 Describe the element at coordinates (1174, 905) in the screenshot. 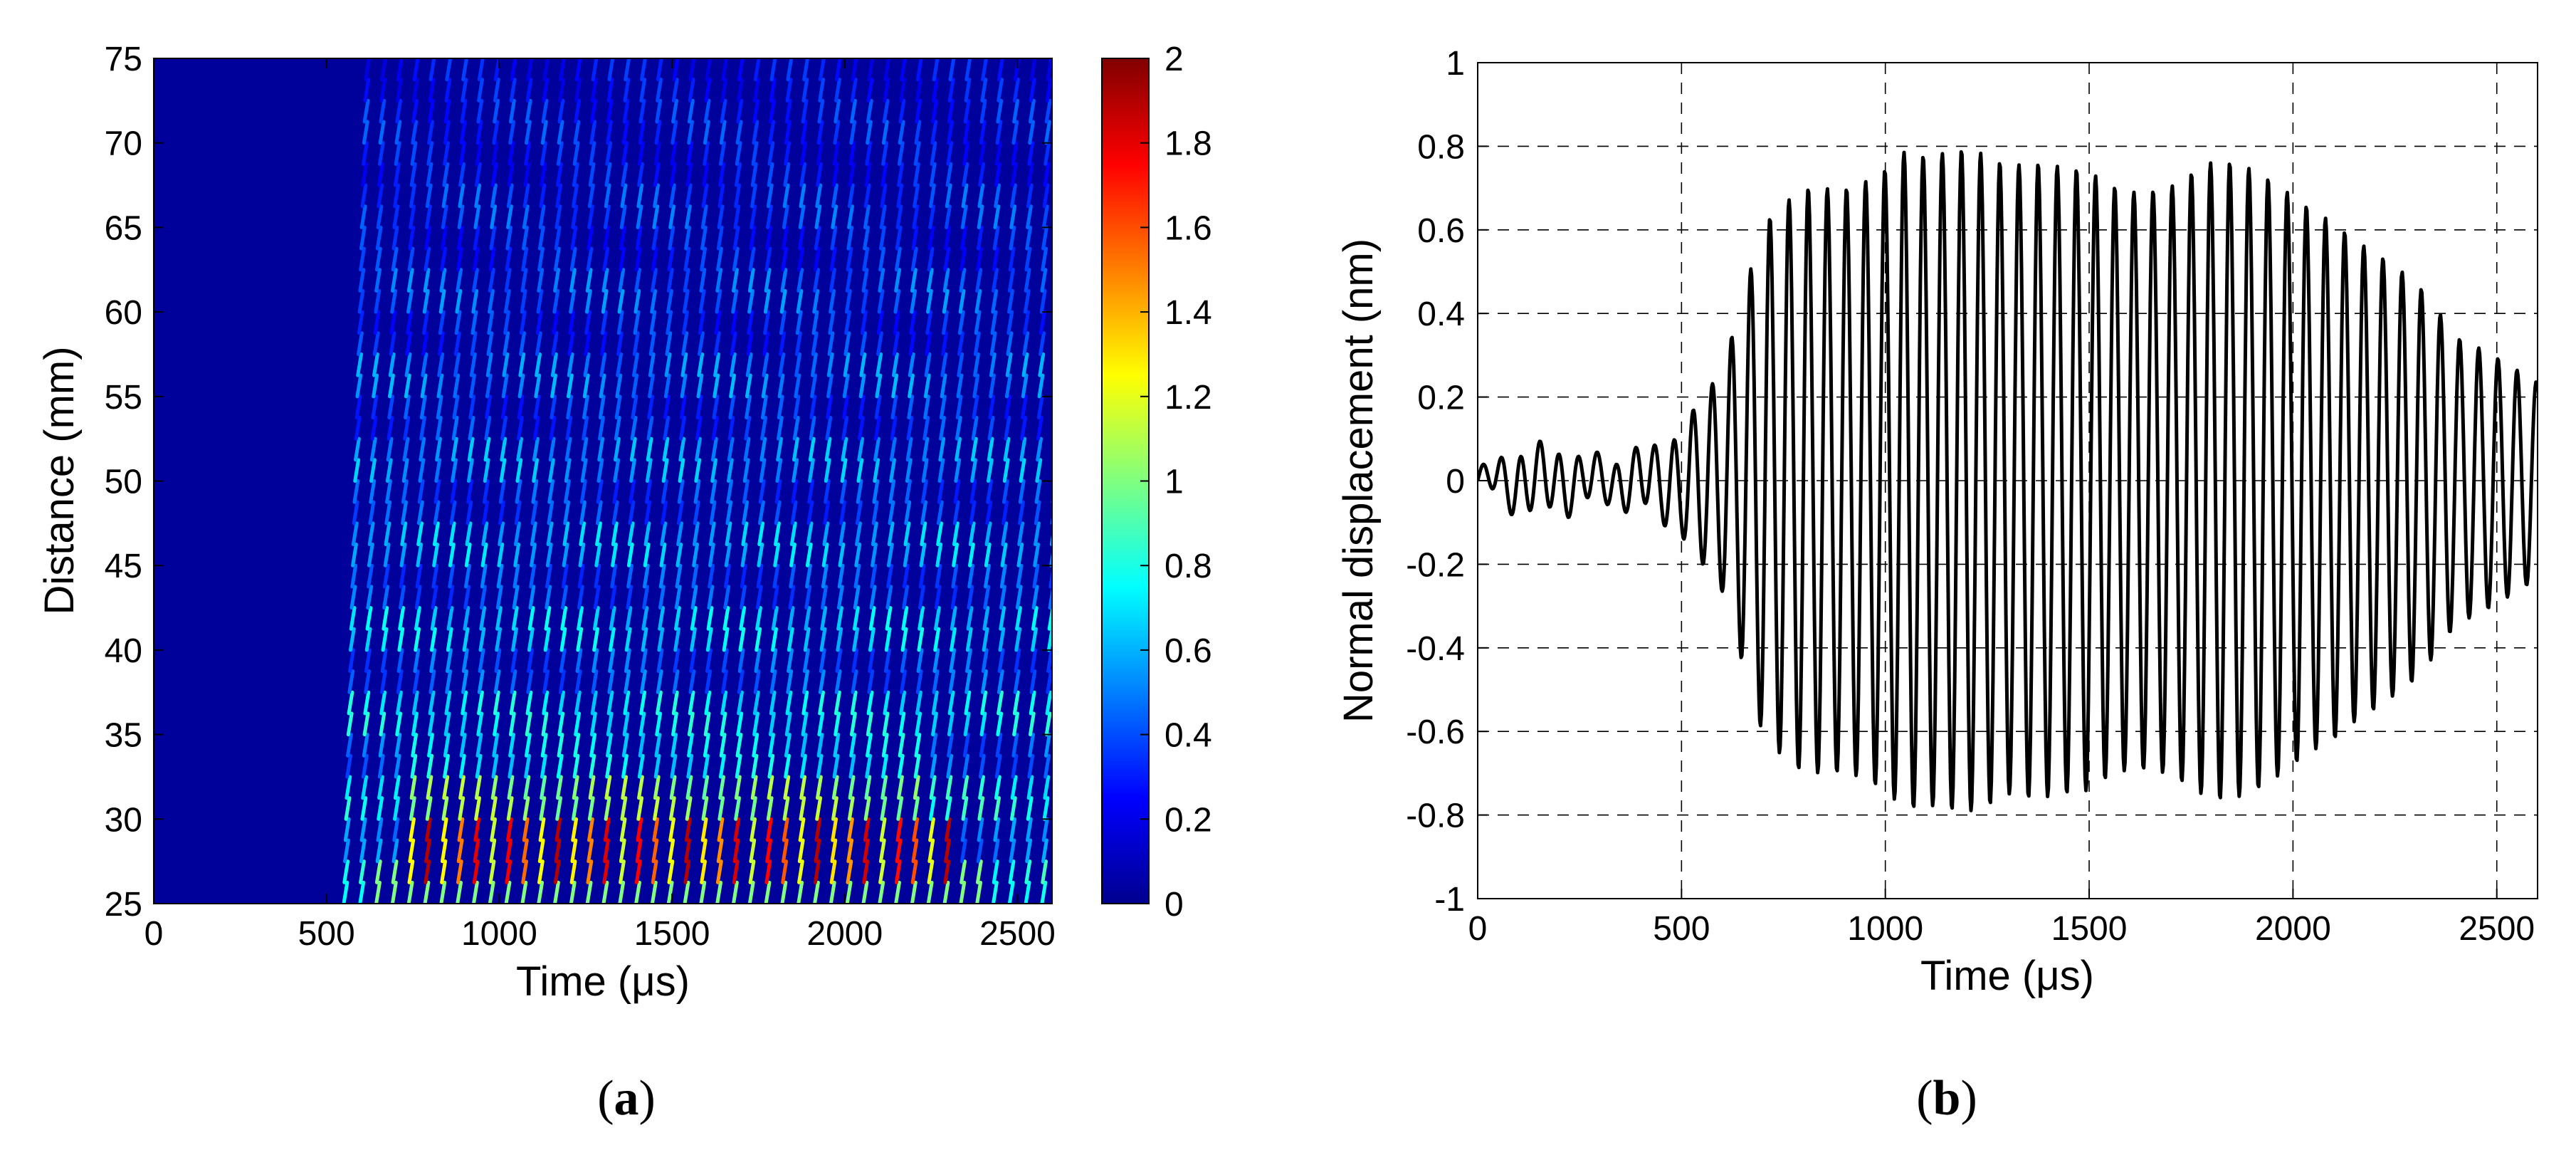

I see `colorbar-tick-label: 0` at that location.